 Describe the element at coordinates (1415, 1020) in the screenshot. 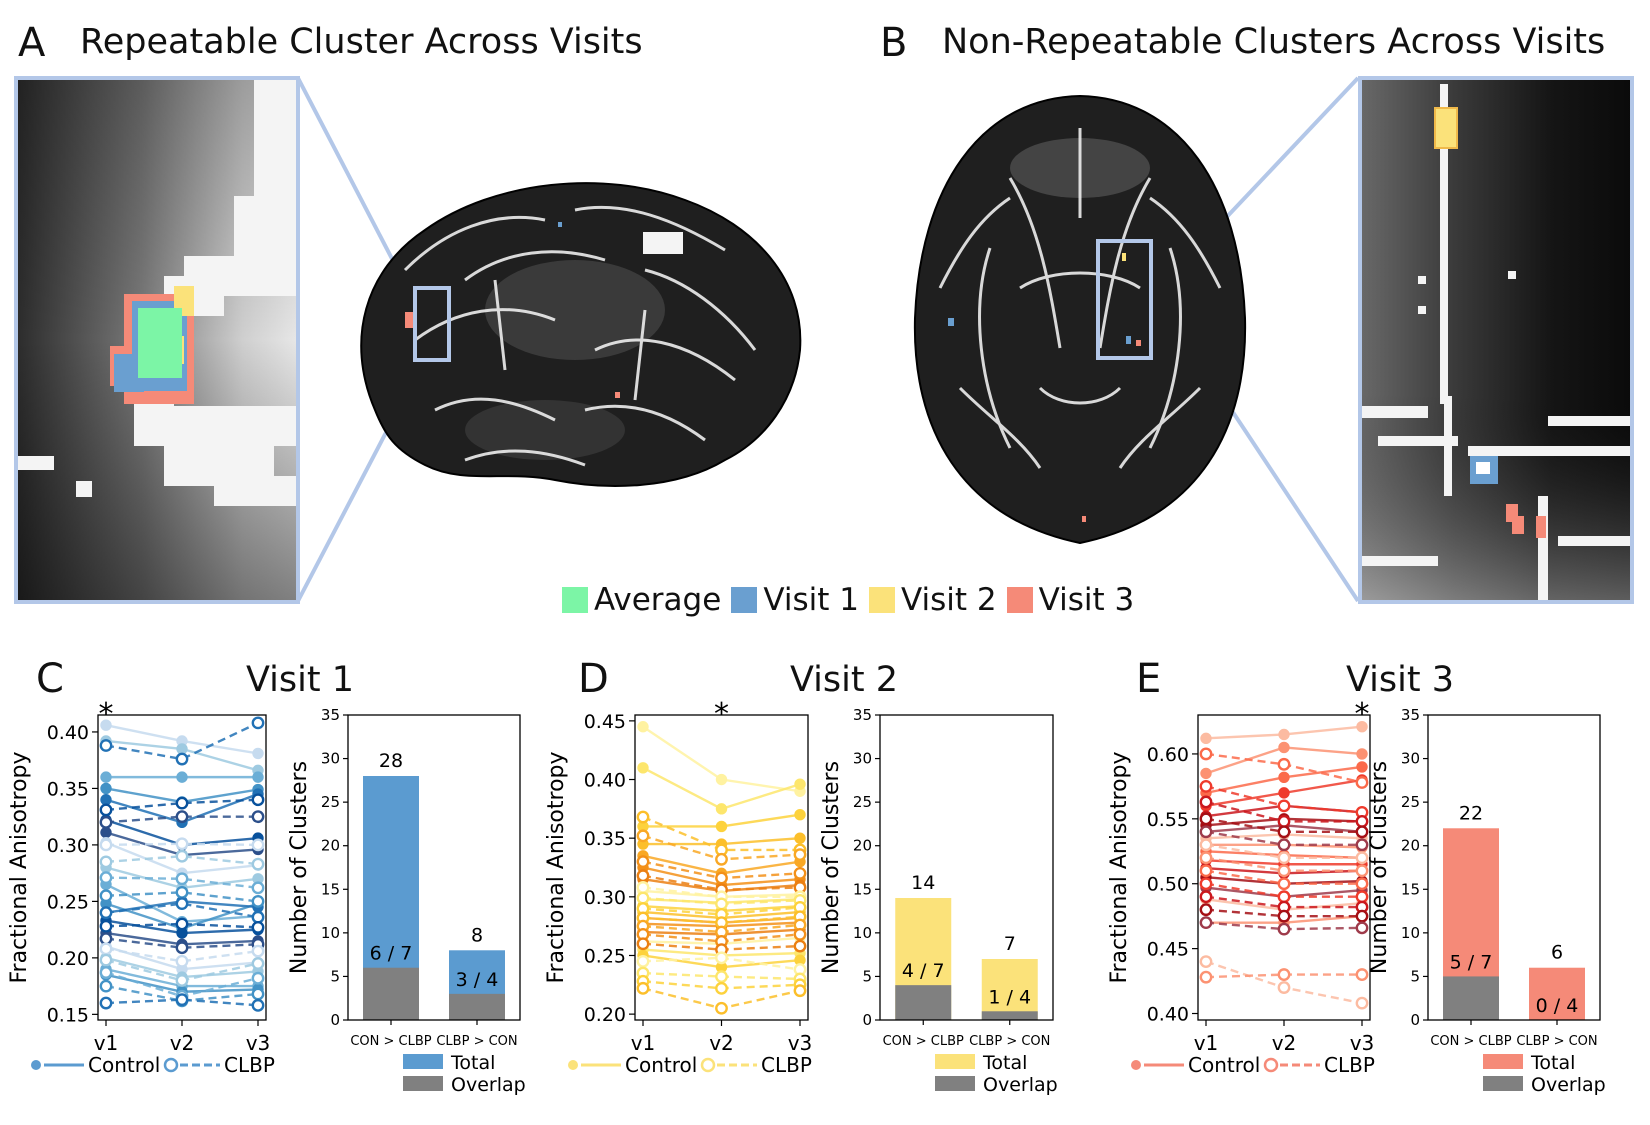

I see `bar-y-tick-label-e: 0` at that location.